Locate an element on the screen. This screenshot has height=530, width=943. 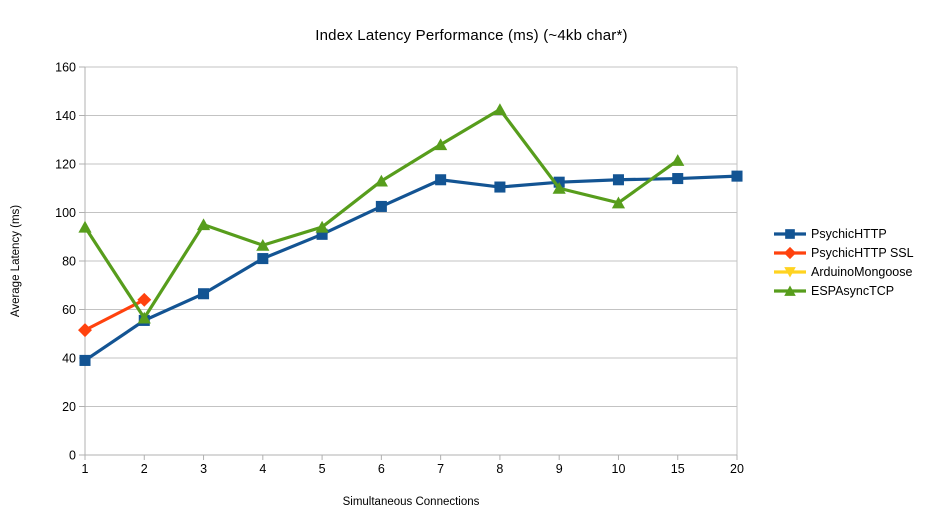
legend-label: ESPAsyncTCP is located at coordinates (853, 290).